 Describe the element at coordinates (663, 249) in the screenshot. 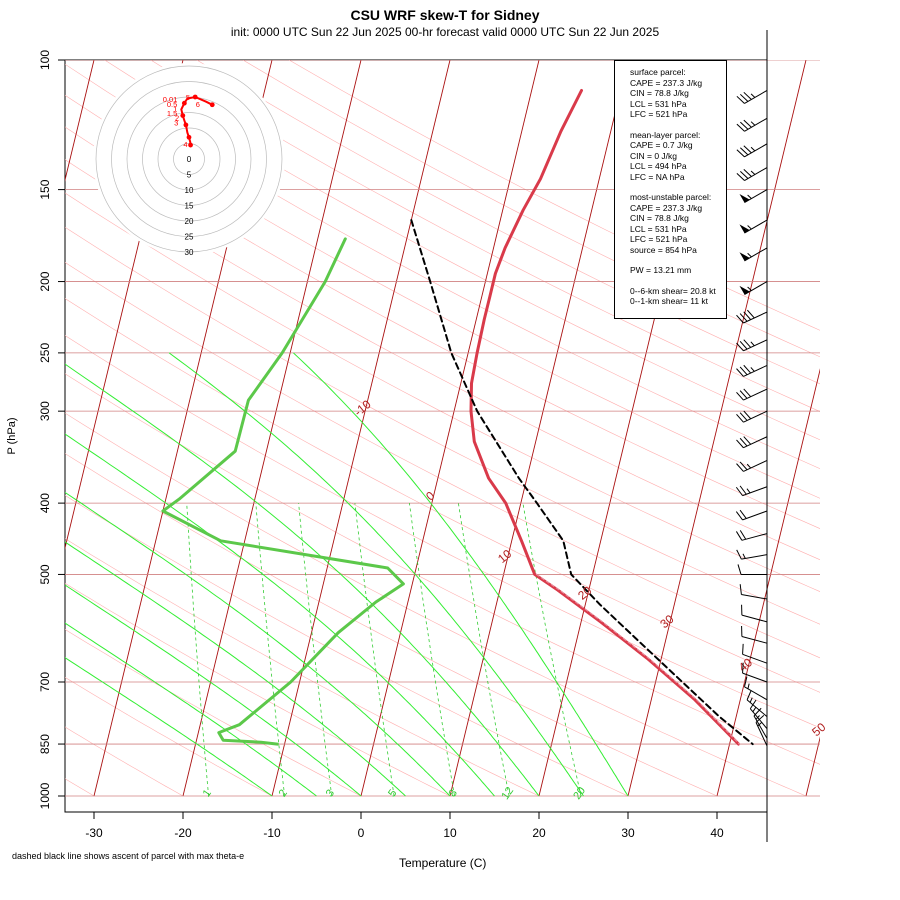

I see `most-unstable-source: source = 854 hPa` at that location.